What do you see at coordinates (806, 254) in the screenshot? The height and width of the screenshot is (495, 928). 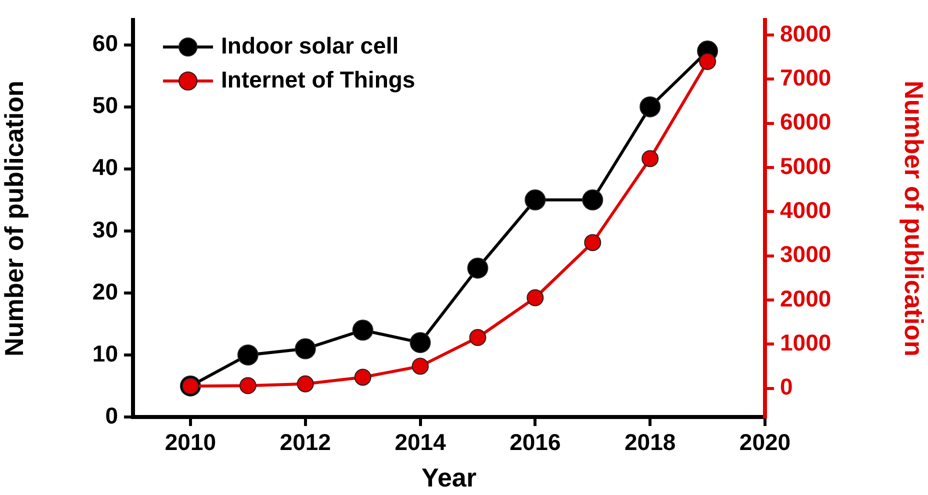 I see `y2-tick-label: 3000` at bounding box center [806, 254].